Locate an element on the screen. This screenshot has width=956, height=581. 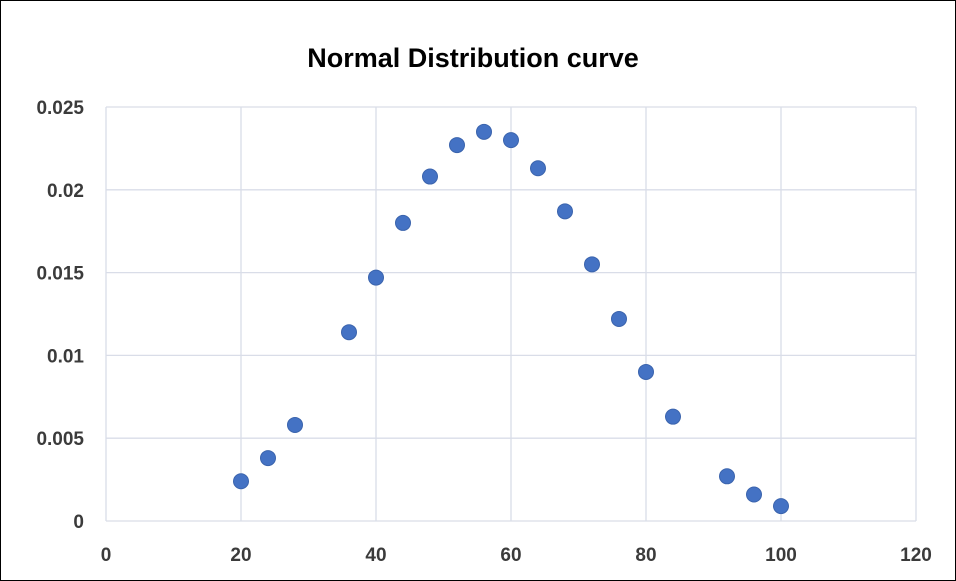
x-axis-tick-labels: 0 20 40 60 80 100 120 is located at coordinates (516, 555).